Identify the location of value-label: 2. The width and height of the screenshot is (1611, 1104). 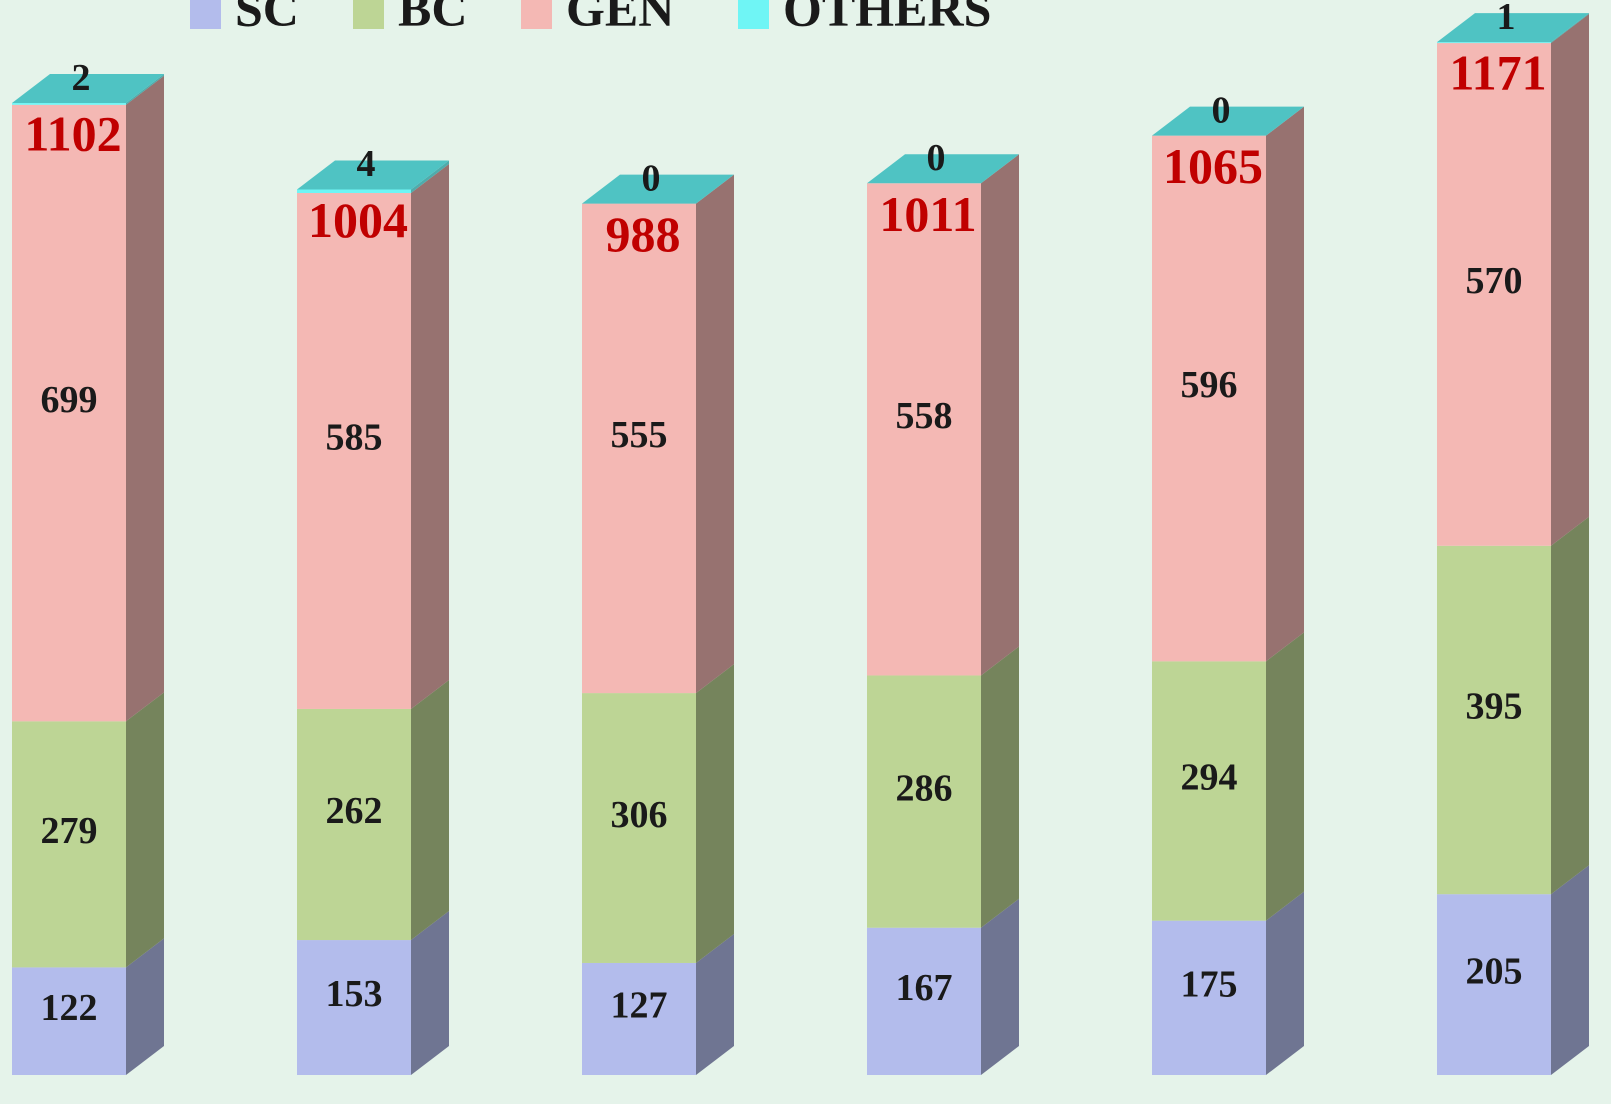
(81, 78).